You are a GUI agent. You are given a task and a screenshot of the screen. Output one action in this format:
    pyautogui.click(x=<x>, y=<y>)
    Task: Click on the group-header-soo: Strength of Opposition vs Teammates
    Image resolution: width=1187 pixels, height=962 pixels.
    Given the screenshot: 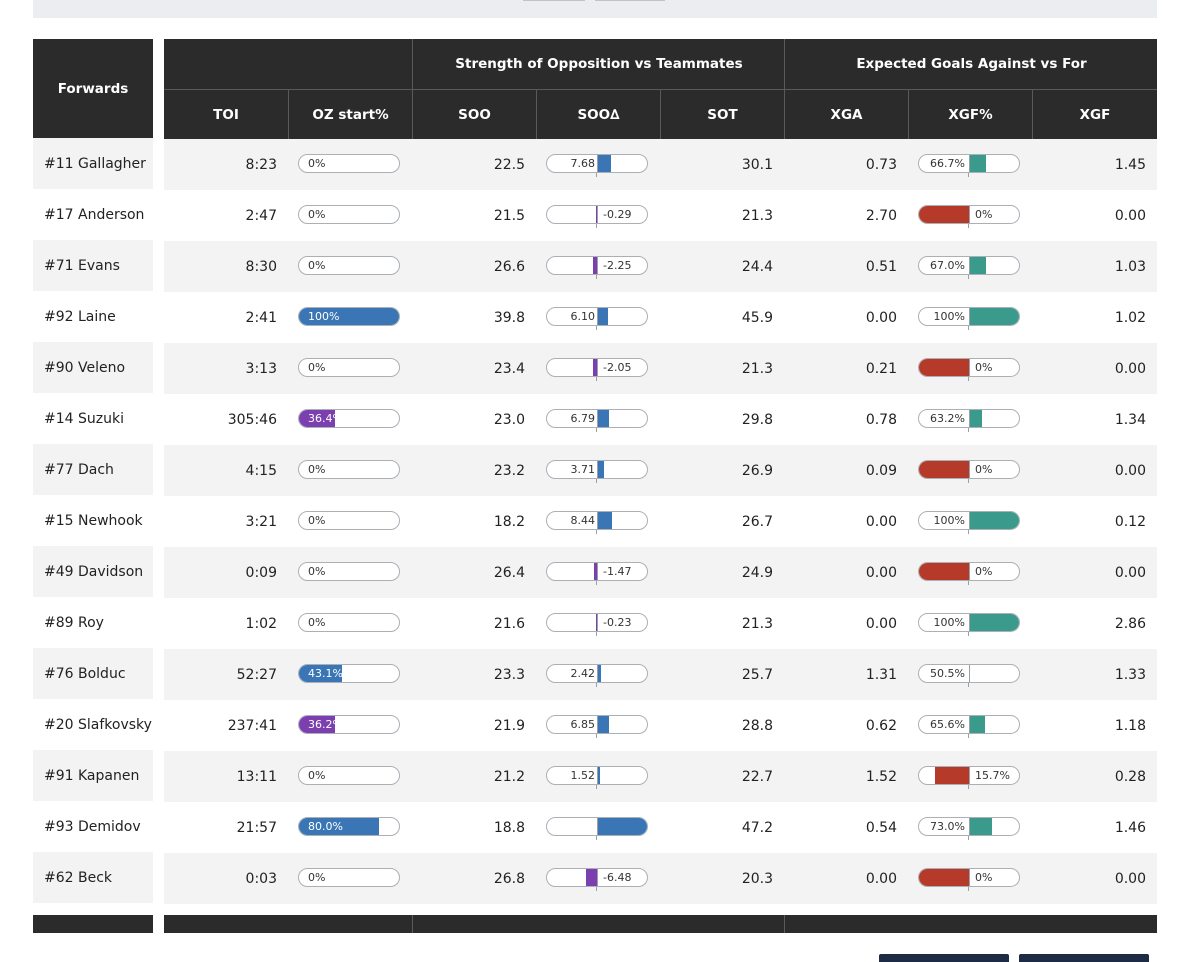 What is the action you would take?
    pyautogui.click(x=598, y=64)
    